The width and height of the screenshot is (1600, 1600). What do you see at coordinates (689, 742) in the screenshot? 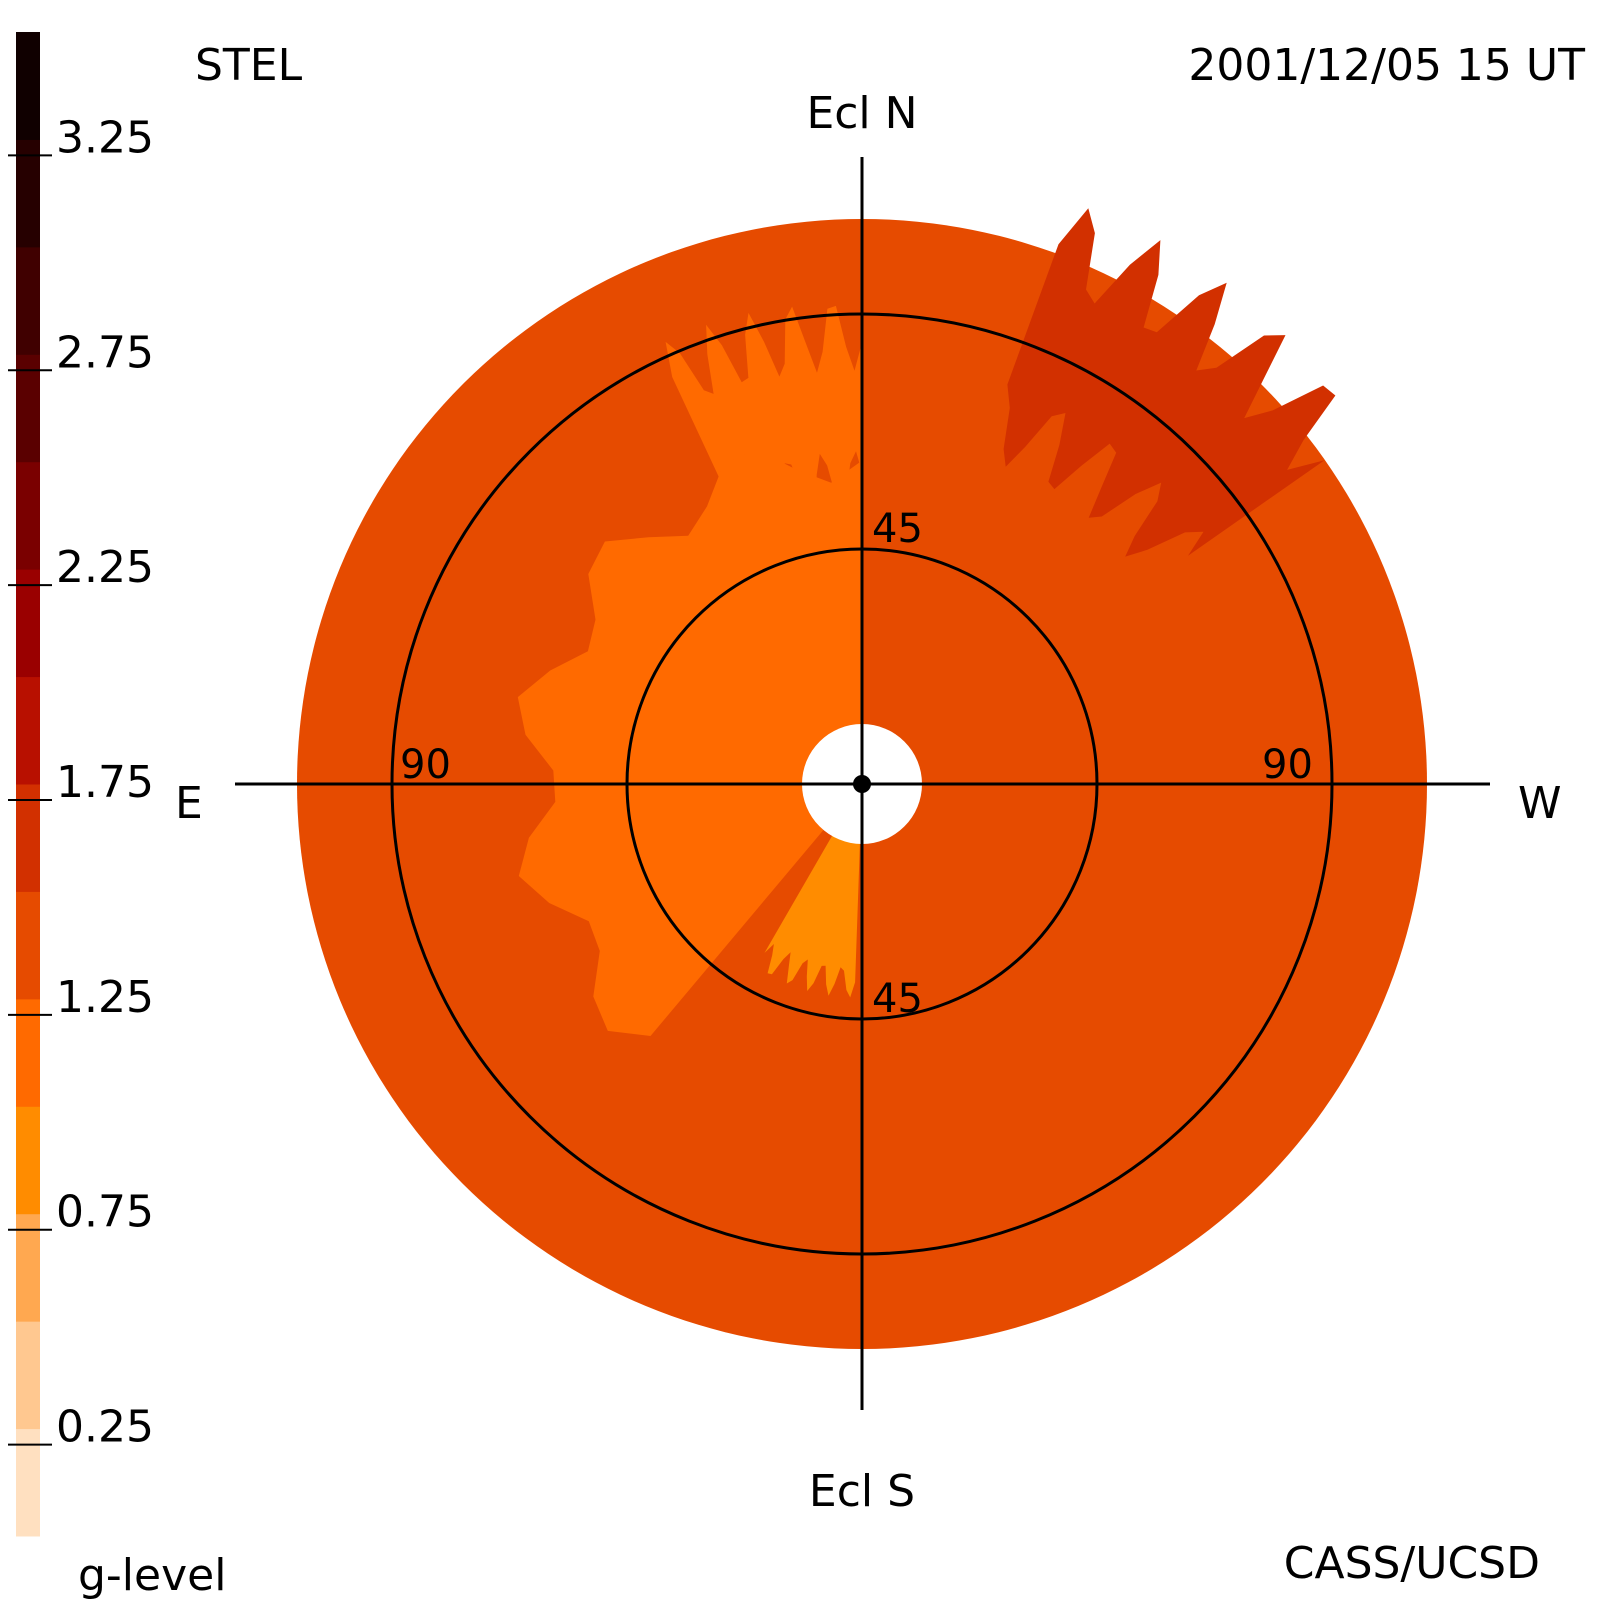
I see `depleted-region-inner-e` at bounding box center [689, 742].